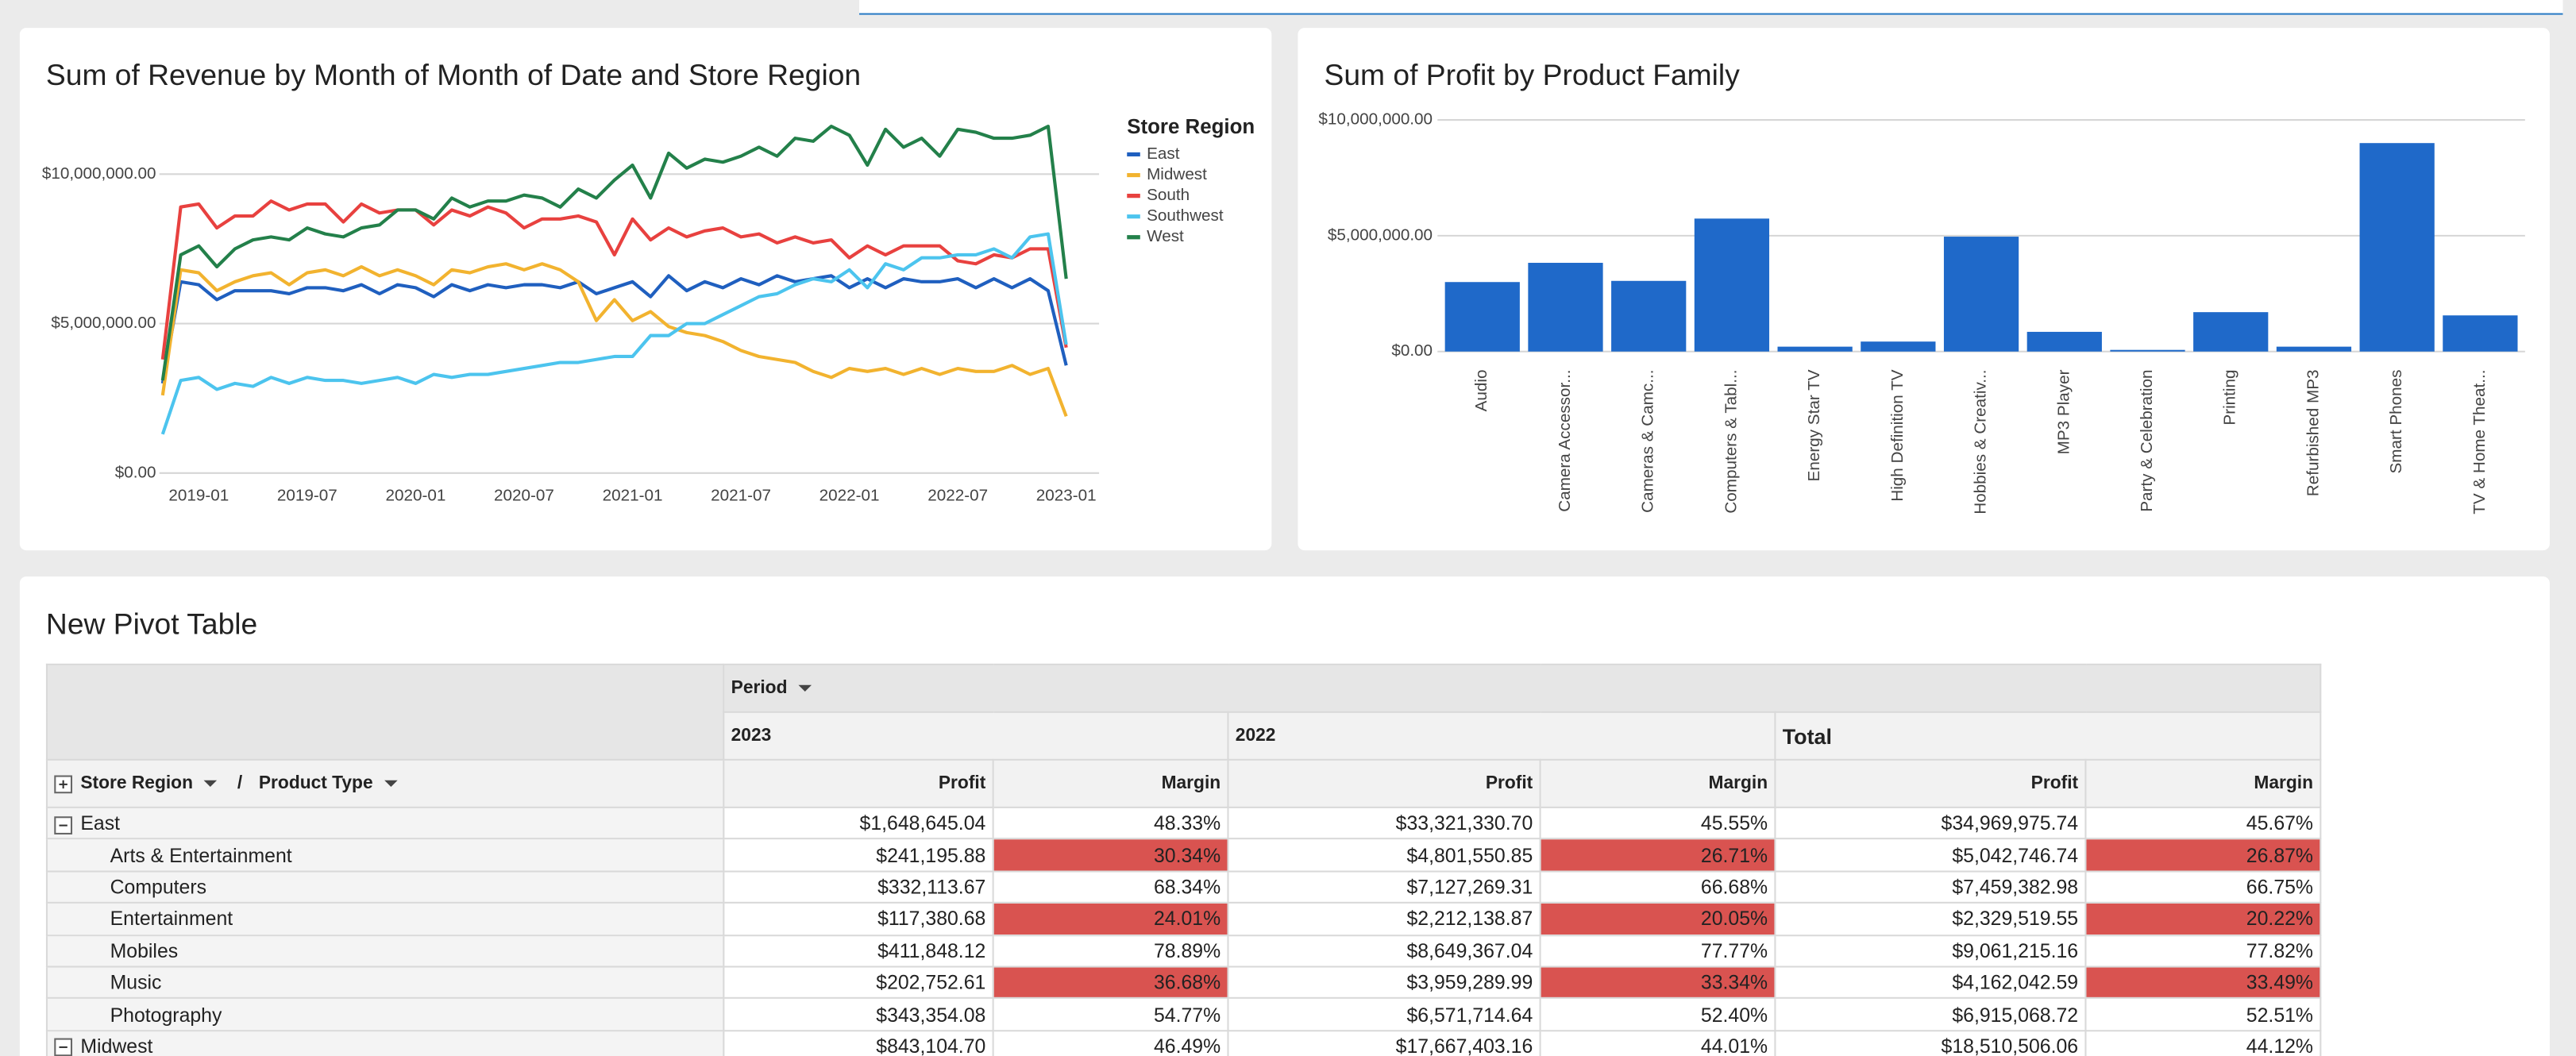  Describe the element at coordinates (1384, 919) in the screenshot. I see `value-cell: $2,212,138.87` at that location.